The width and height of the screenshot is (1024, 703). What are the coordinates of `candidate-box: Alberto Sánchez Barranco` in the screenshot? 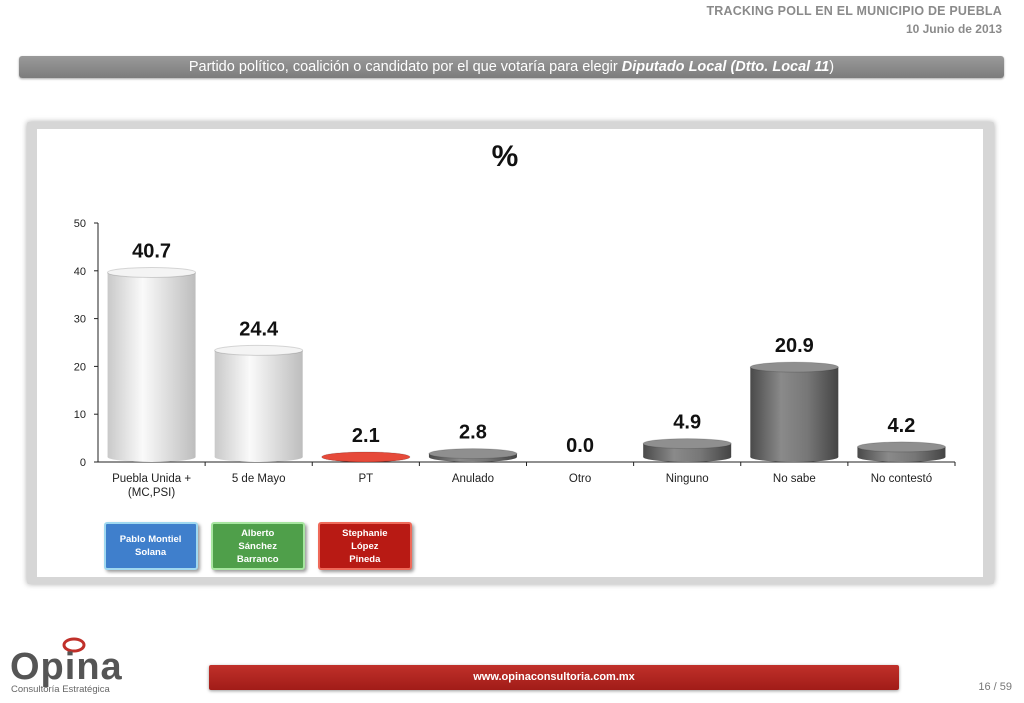 It's located at (257, 546).